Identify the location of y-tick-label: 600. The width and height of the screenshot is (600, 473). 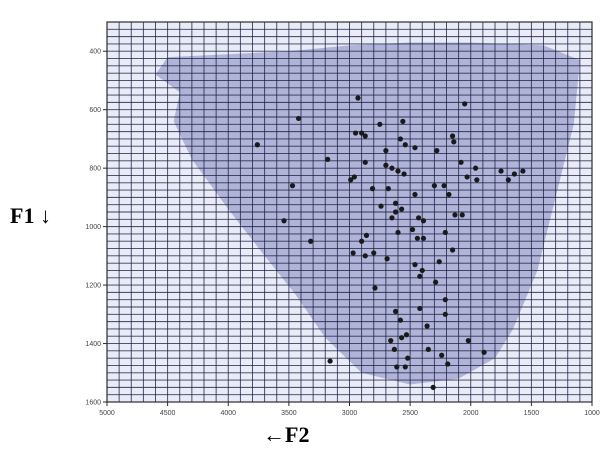
(95, 110).